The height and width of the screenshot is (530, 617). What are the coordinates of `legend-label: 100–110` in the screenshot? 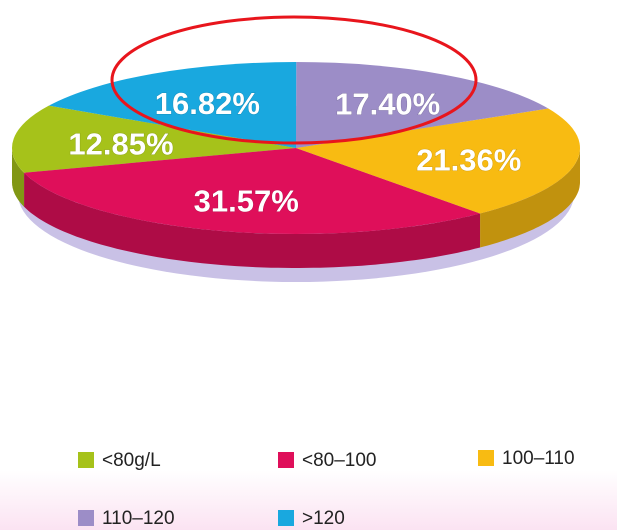 It's located at (538, 458).